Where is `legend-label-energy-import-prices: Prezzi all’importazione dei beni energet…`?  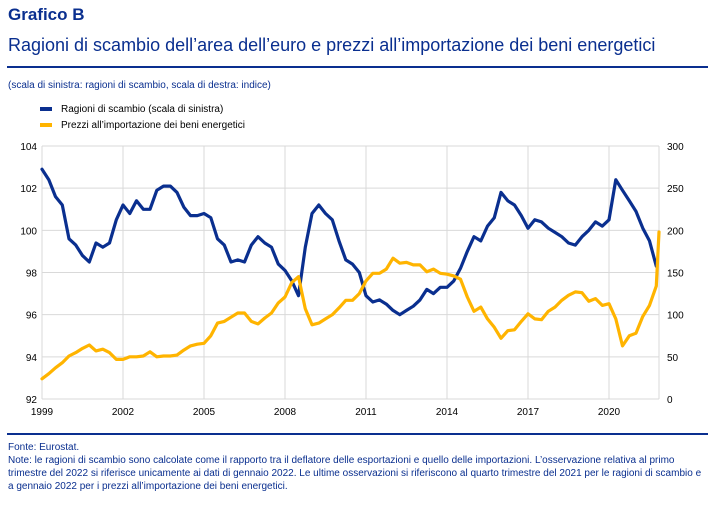 legend-label-energy-import-prices: Prezzi all’importazione dei beni energet… is located at coordinates (153, 125).